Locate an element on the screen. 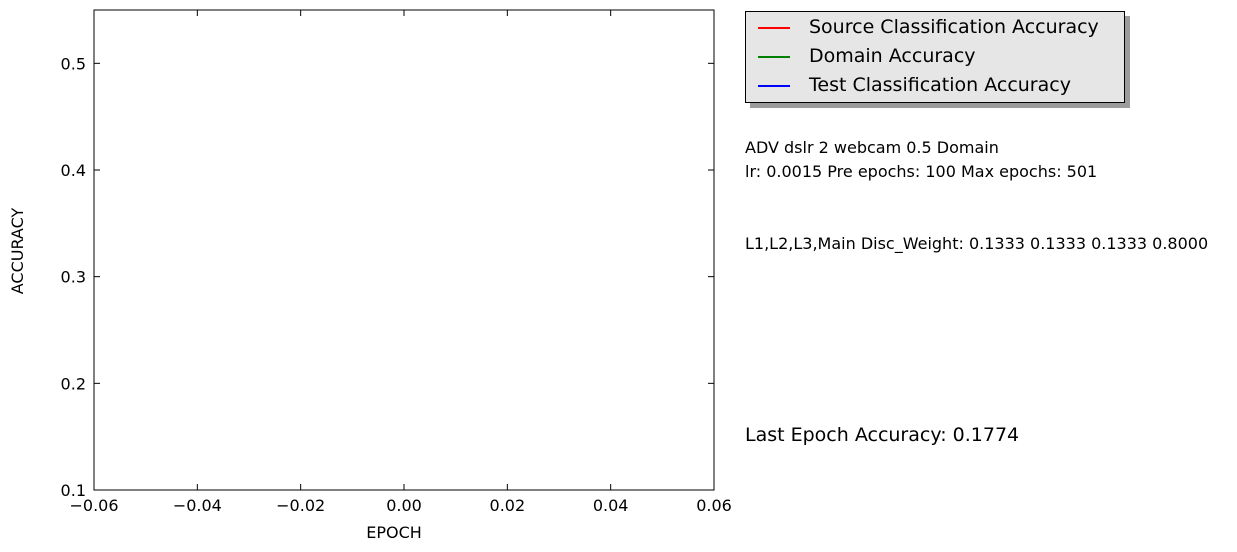 Image resolution: width=1237 pixels, height=552 pixels. y-tick-label: 0.2 is located at coordinates (73, 383).